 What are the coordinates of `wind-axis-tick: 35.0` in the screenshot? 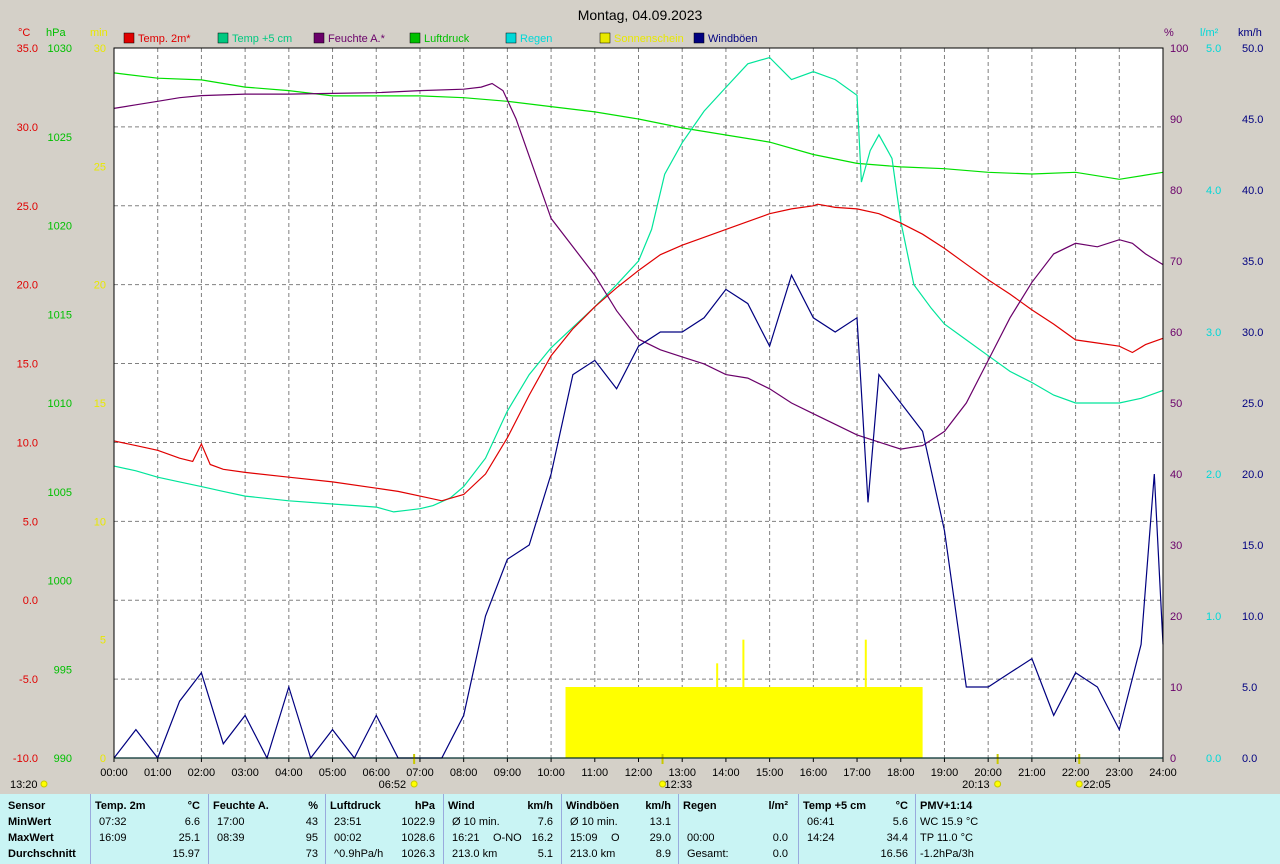 It's located at (1252, 262).